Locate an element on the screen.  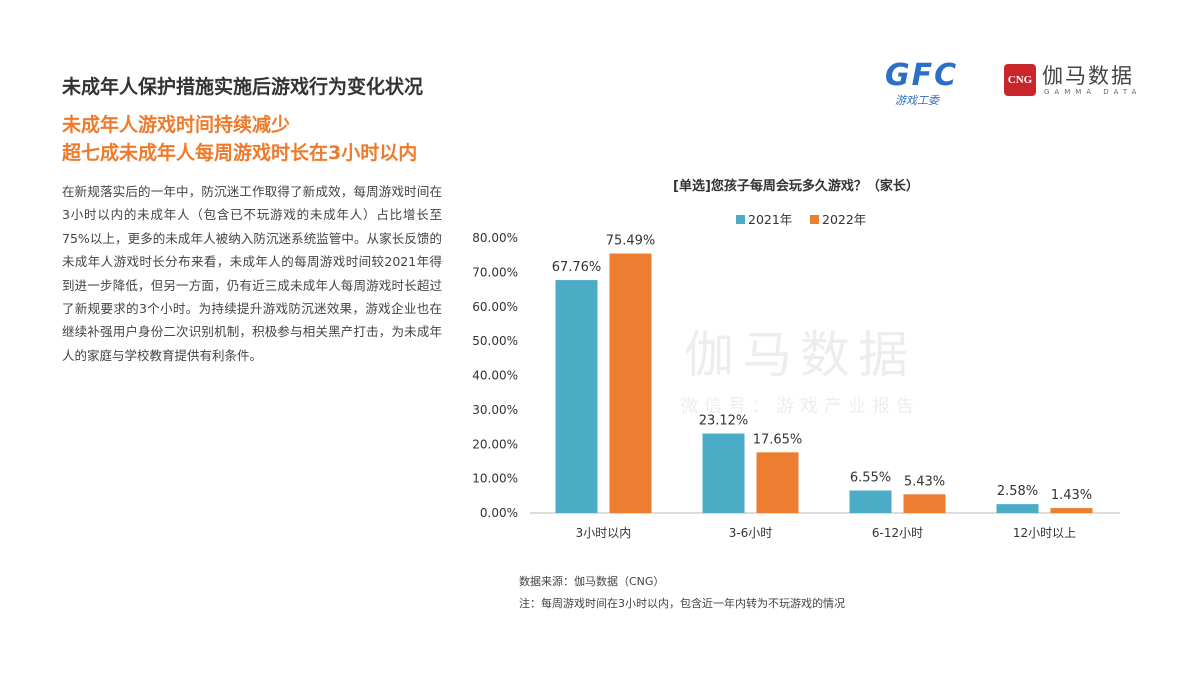
footnote: 注：每周游戏时间在3小时以内，包含近一年内转为不玩游戏的情况 is located at coordinates (682, 603).